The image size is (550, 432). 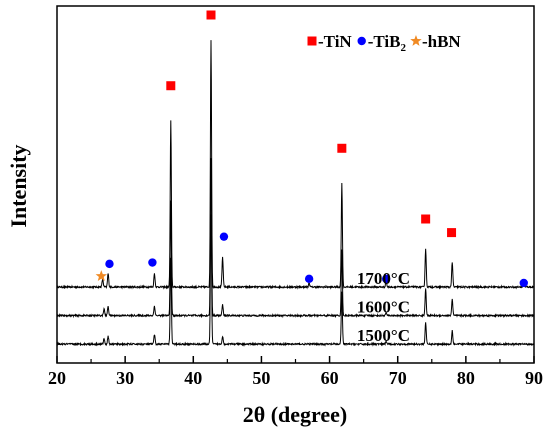 I want to click on x-tick-label: 40, so click(x=193, y=378).